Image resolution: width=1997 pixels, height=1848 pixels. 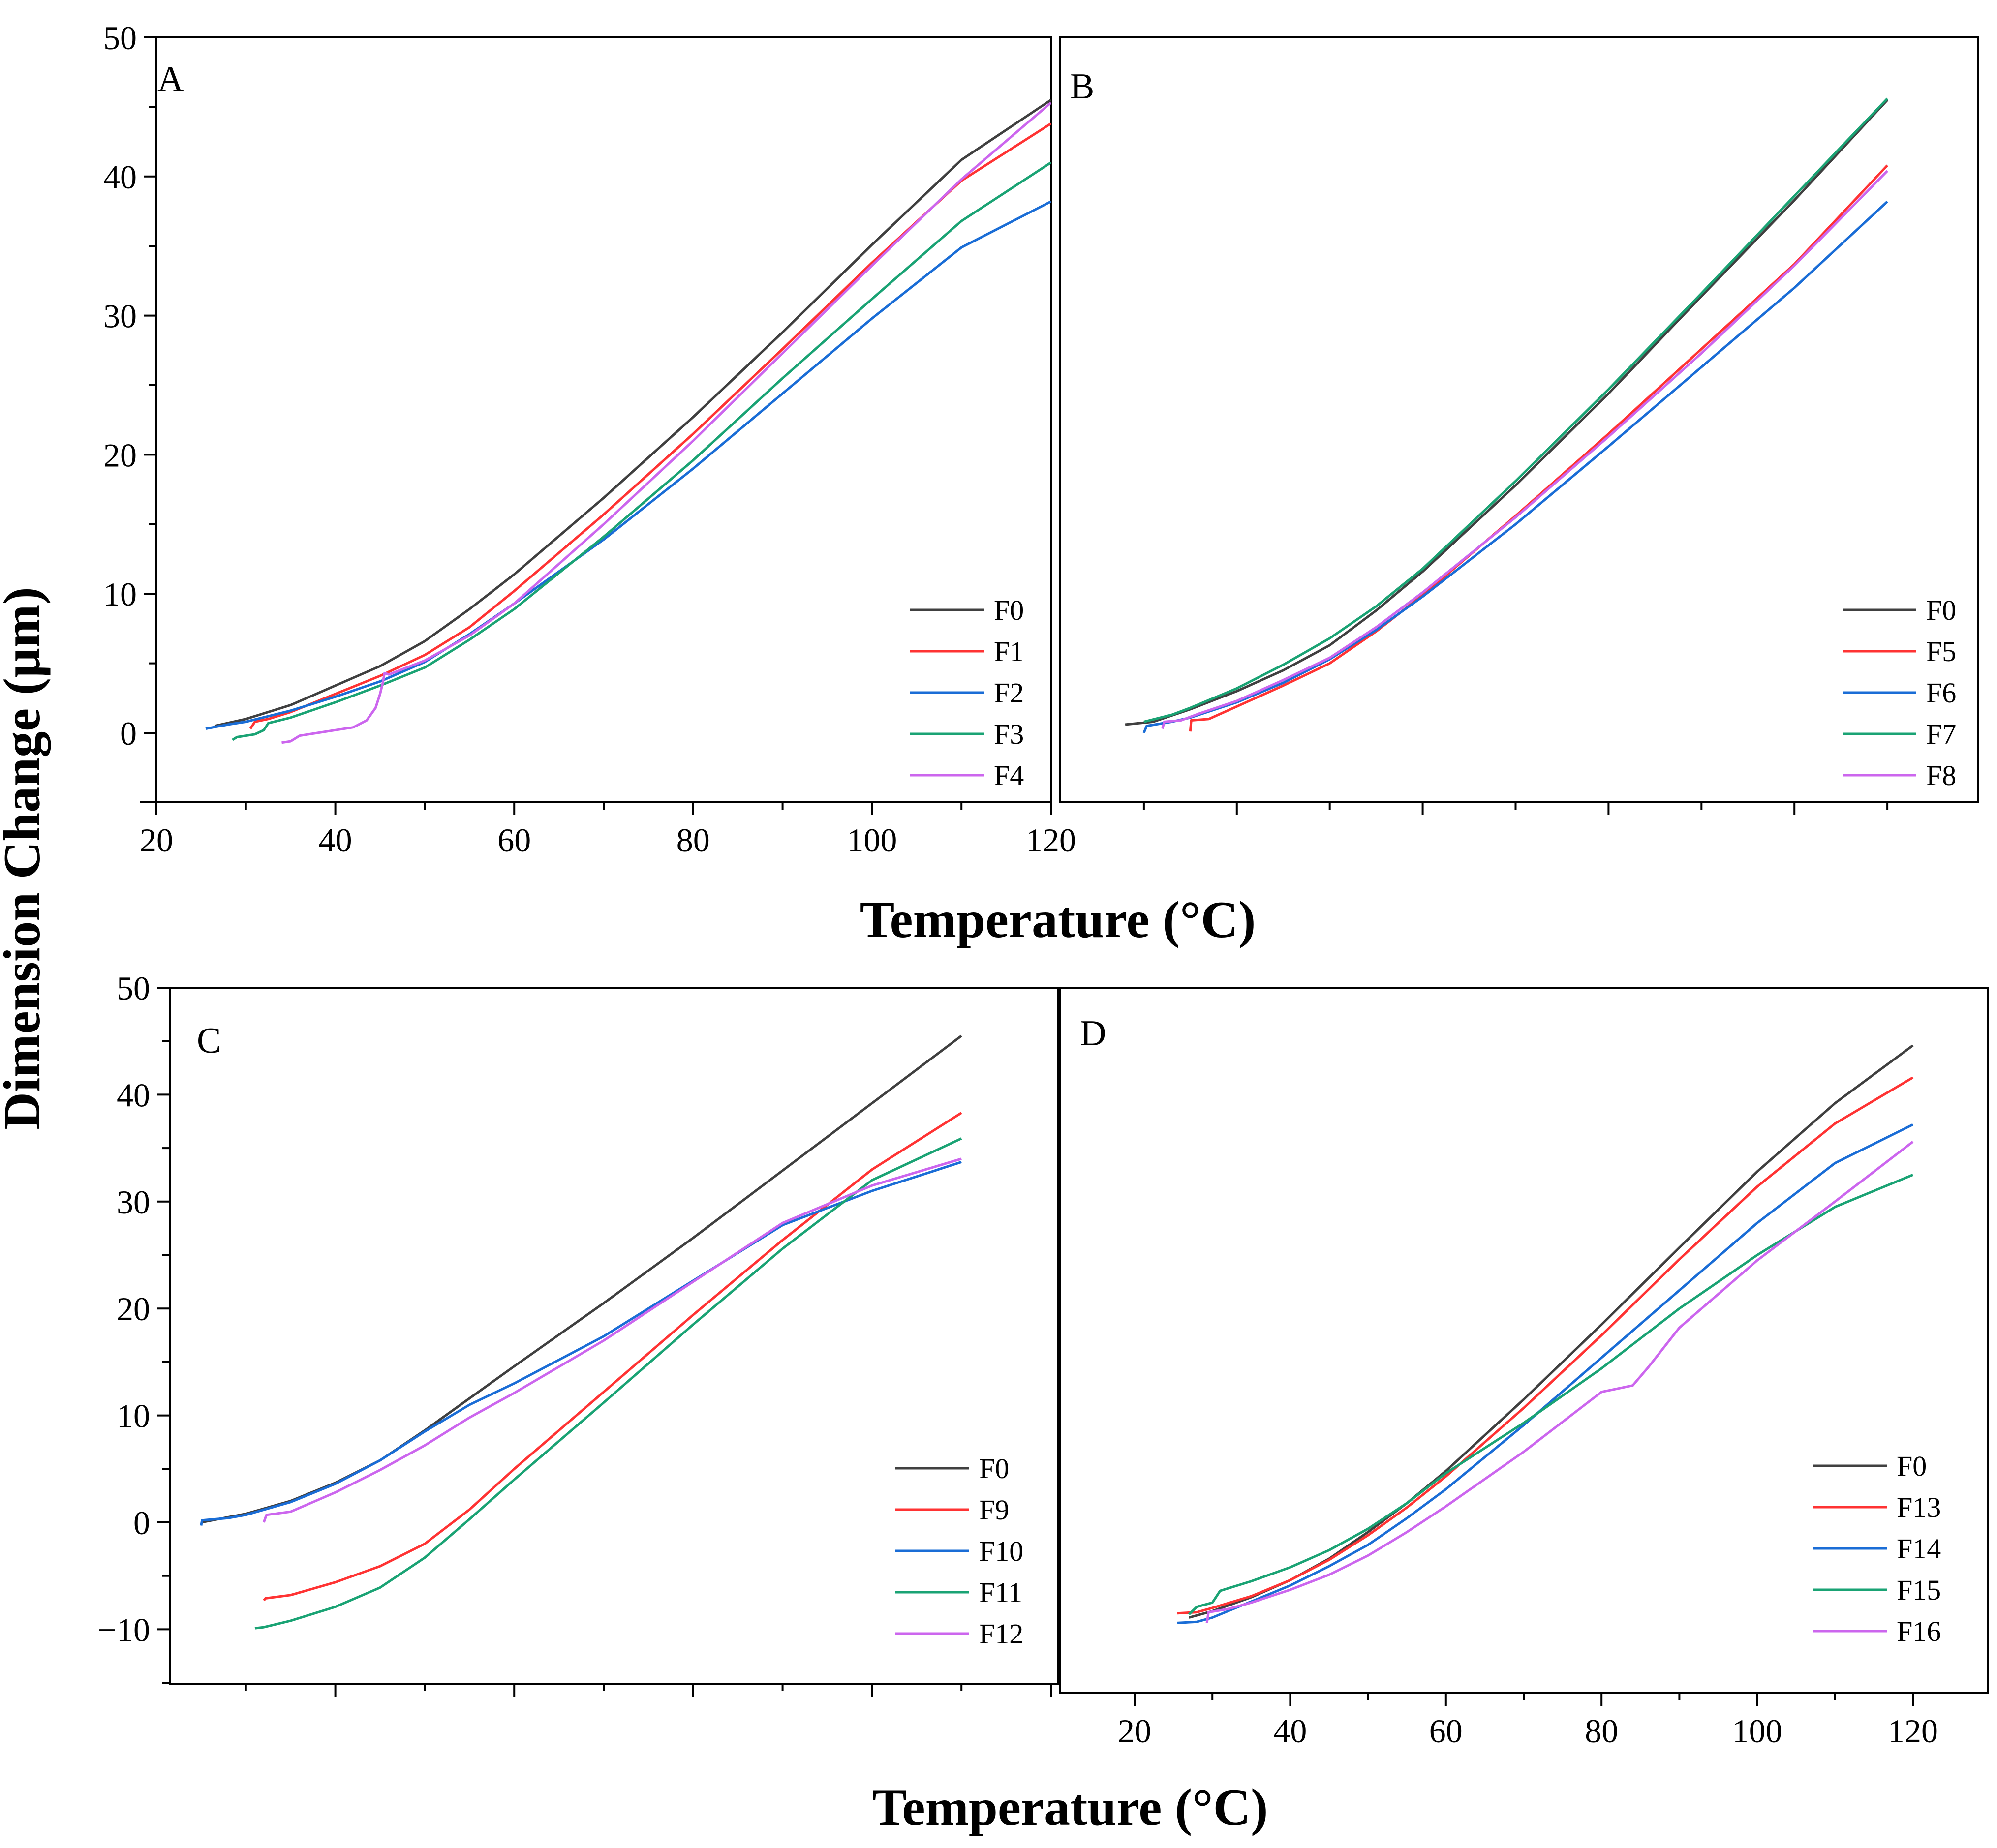 What do you see at coordinates (994, 1510) in the screenshot?
I see `legend-label-f9: F9` at bounding box center [994, 1510].